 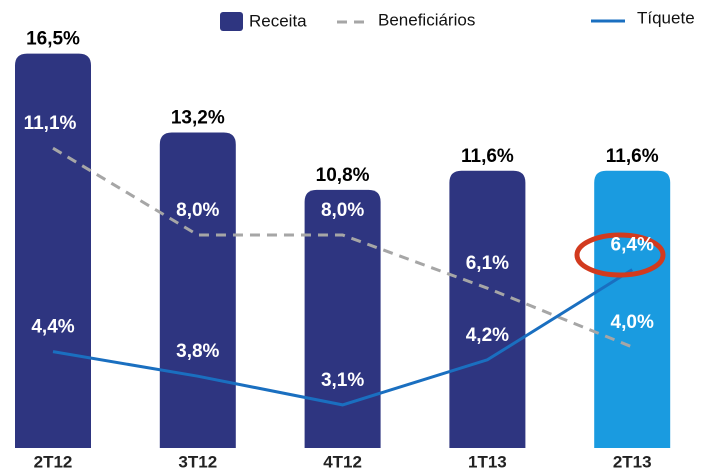 What do you see at coordinates (278, 20) in the screenshot?
I see `legend-label: Receita` at bounding box center [278, 20].